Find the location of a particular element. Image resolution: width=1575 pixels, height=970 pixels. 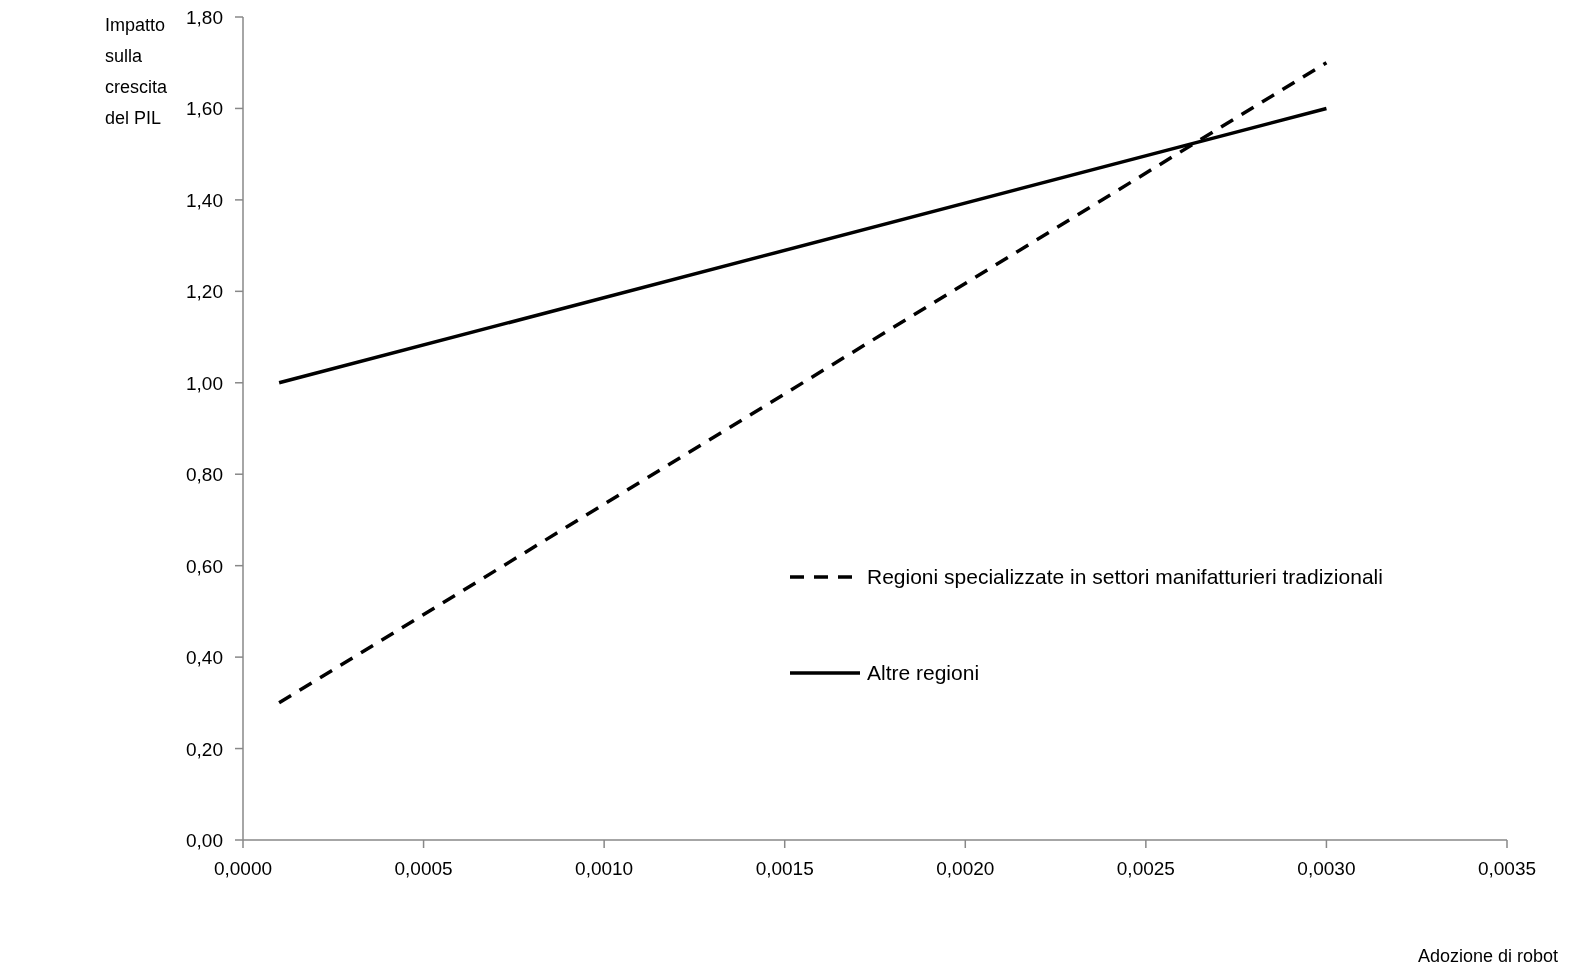

y-tick-label: 0,20 is located at coordinates (204, 749).